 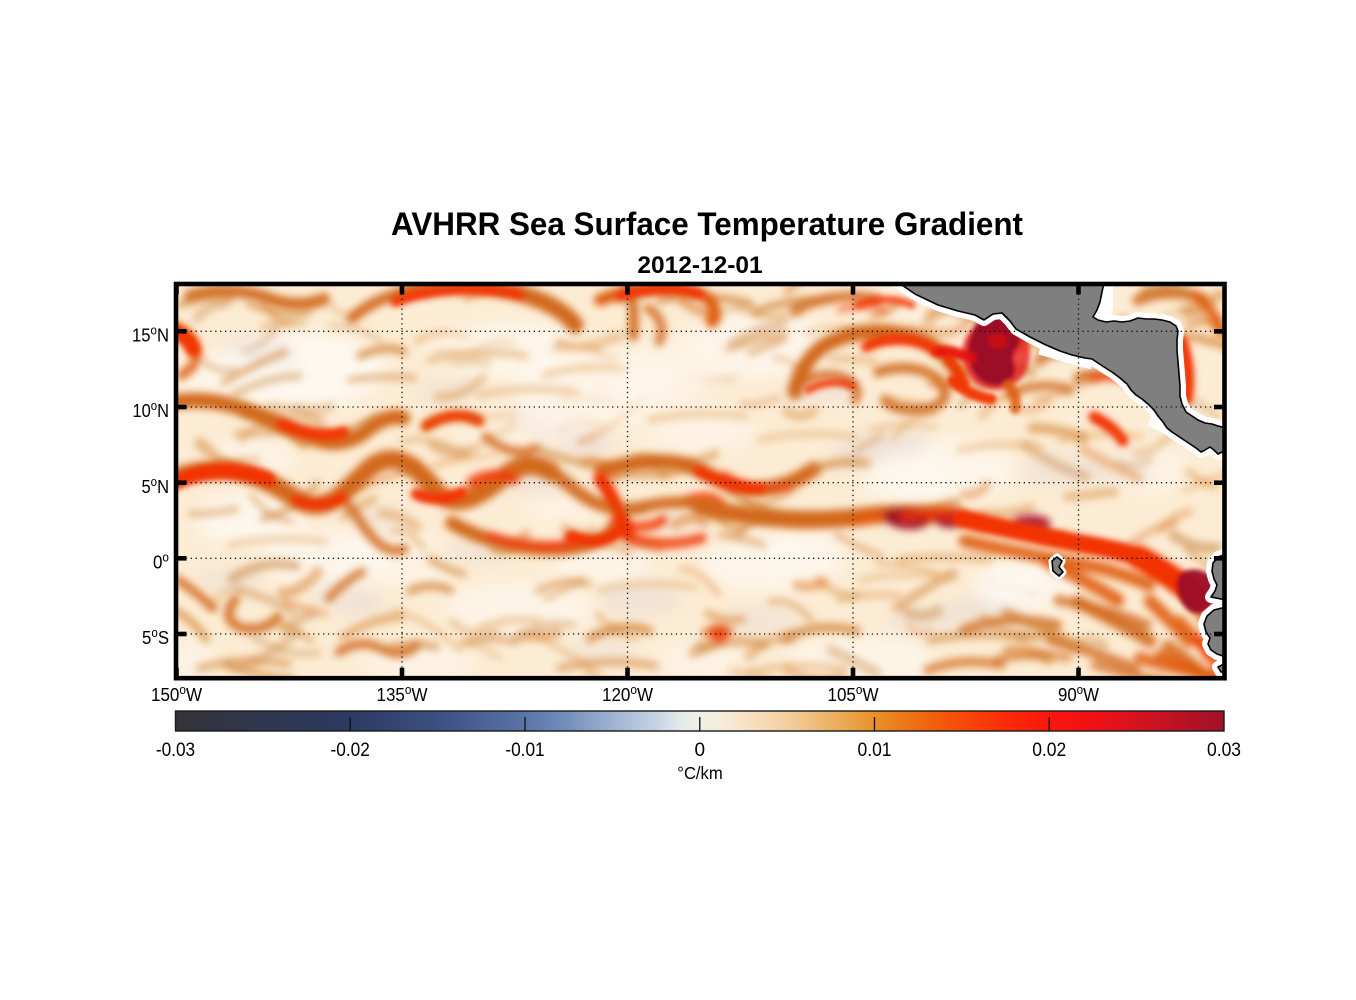 I want to click on svg-text: -0.01, so click(x=524, y=750).